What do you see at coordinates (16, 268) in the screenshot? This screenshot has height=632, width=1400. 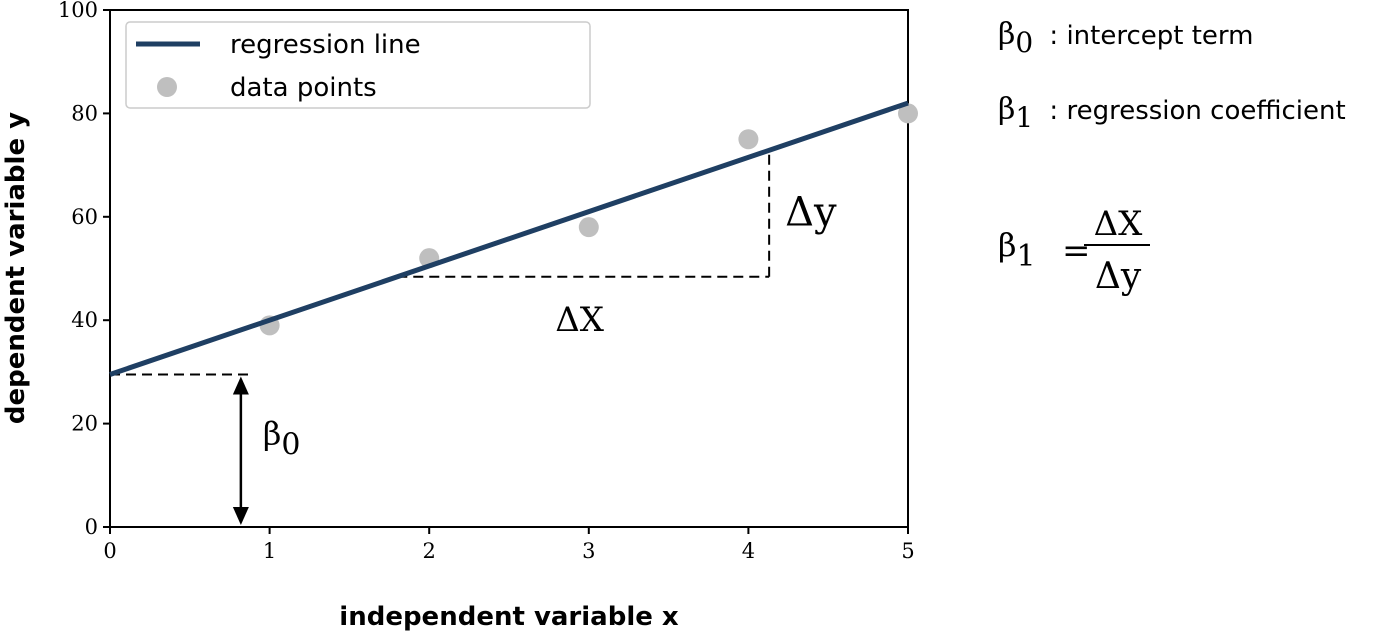 I see `y-axis-title: dependent variable y` at bounding box center [16, 268].